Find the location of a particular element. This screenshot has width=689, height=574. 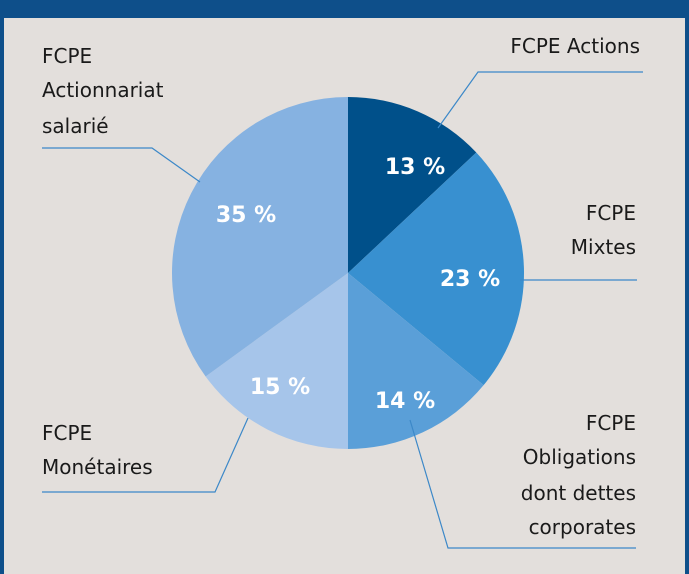

category-label: FCPE Obligations dont dettes corporates is located at coordinates (578, 475).